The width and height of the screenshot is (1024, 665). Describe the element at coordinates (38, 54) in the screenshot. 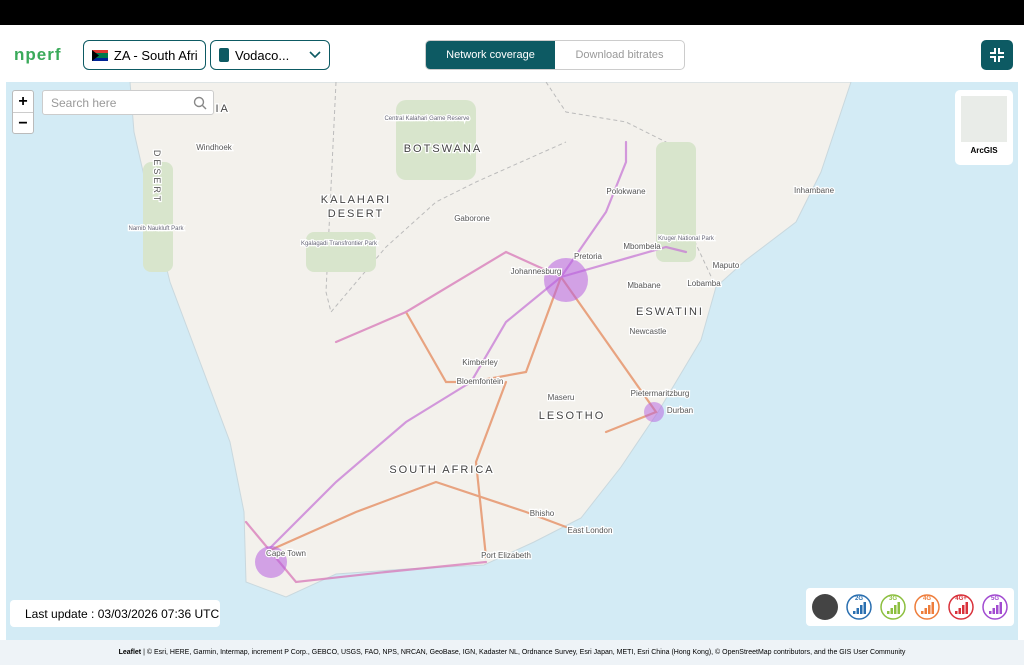

I see `logo: nperf` at that location.